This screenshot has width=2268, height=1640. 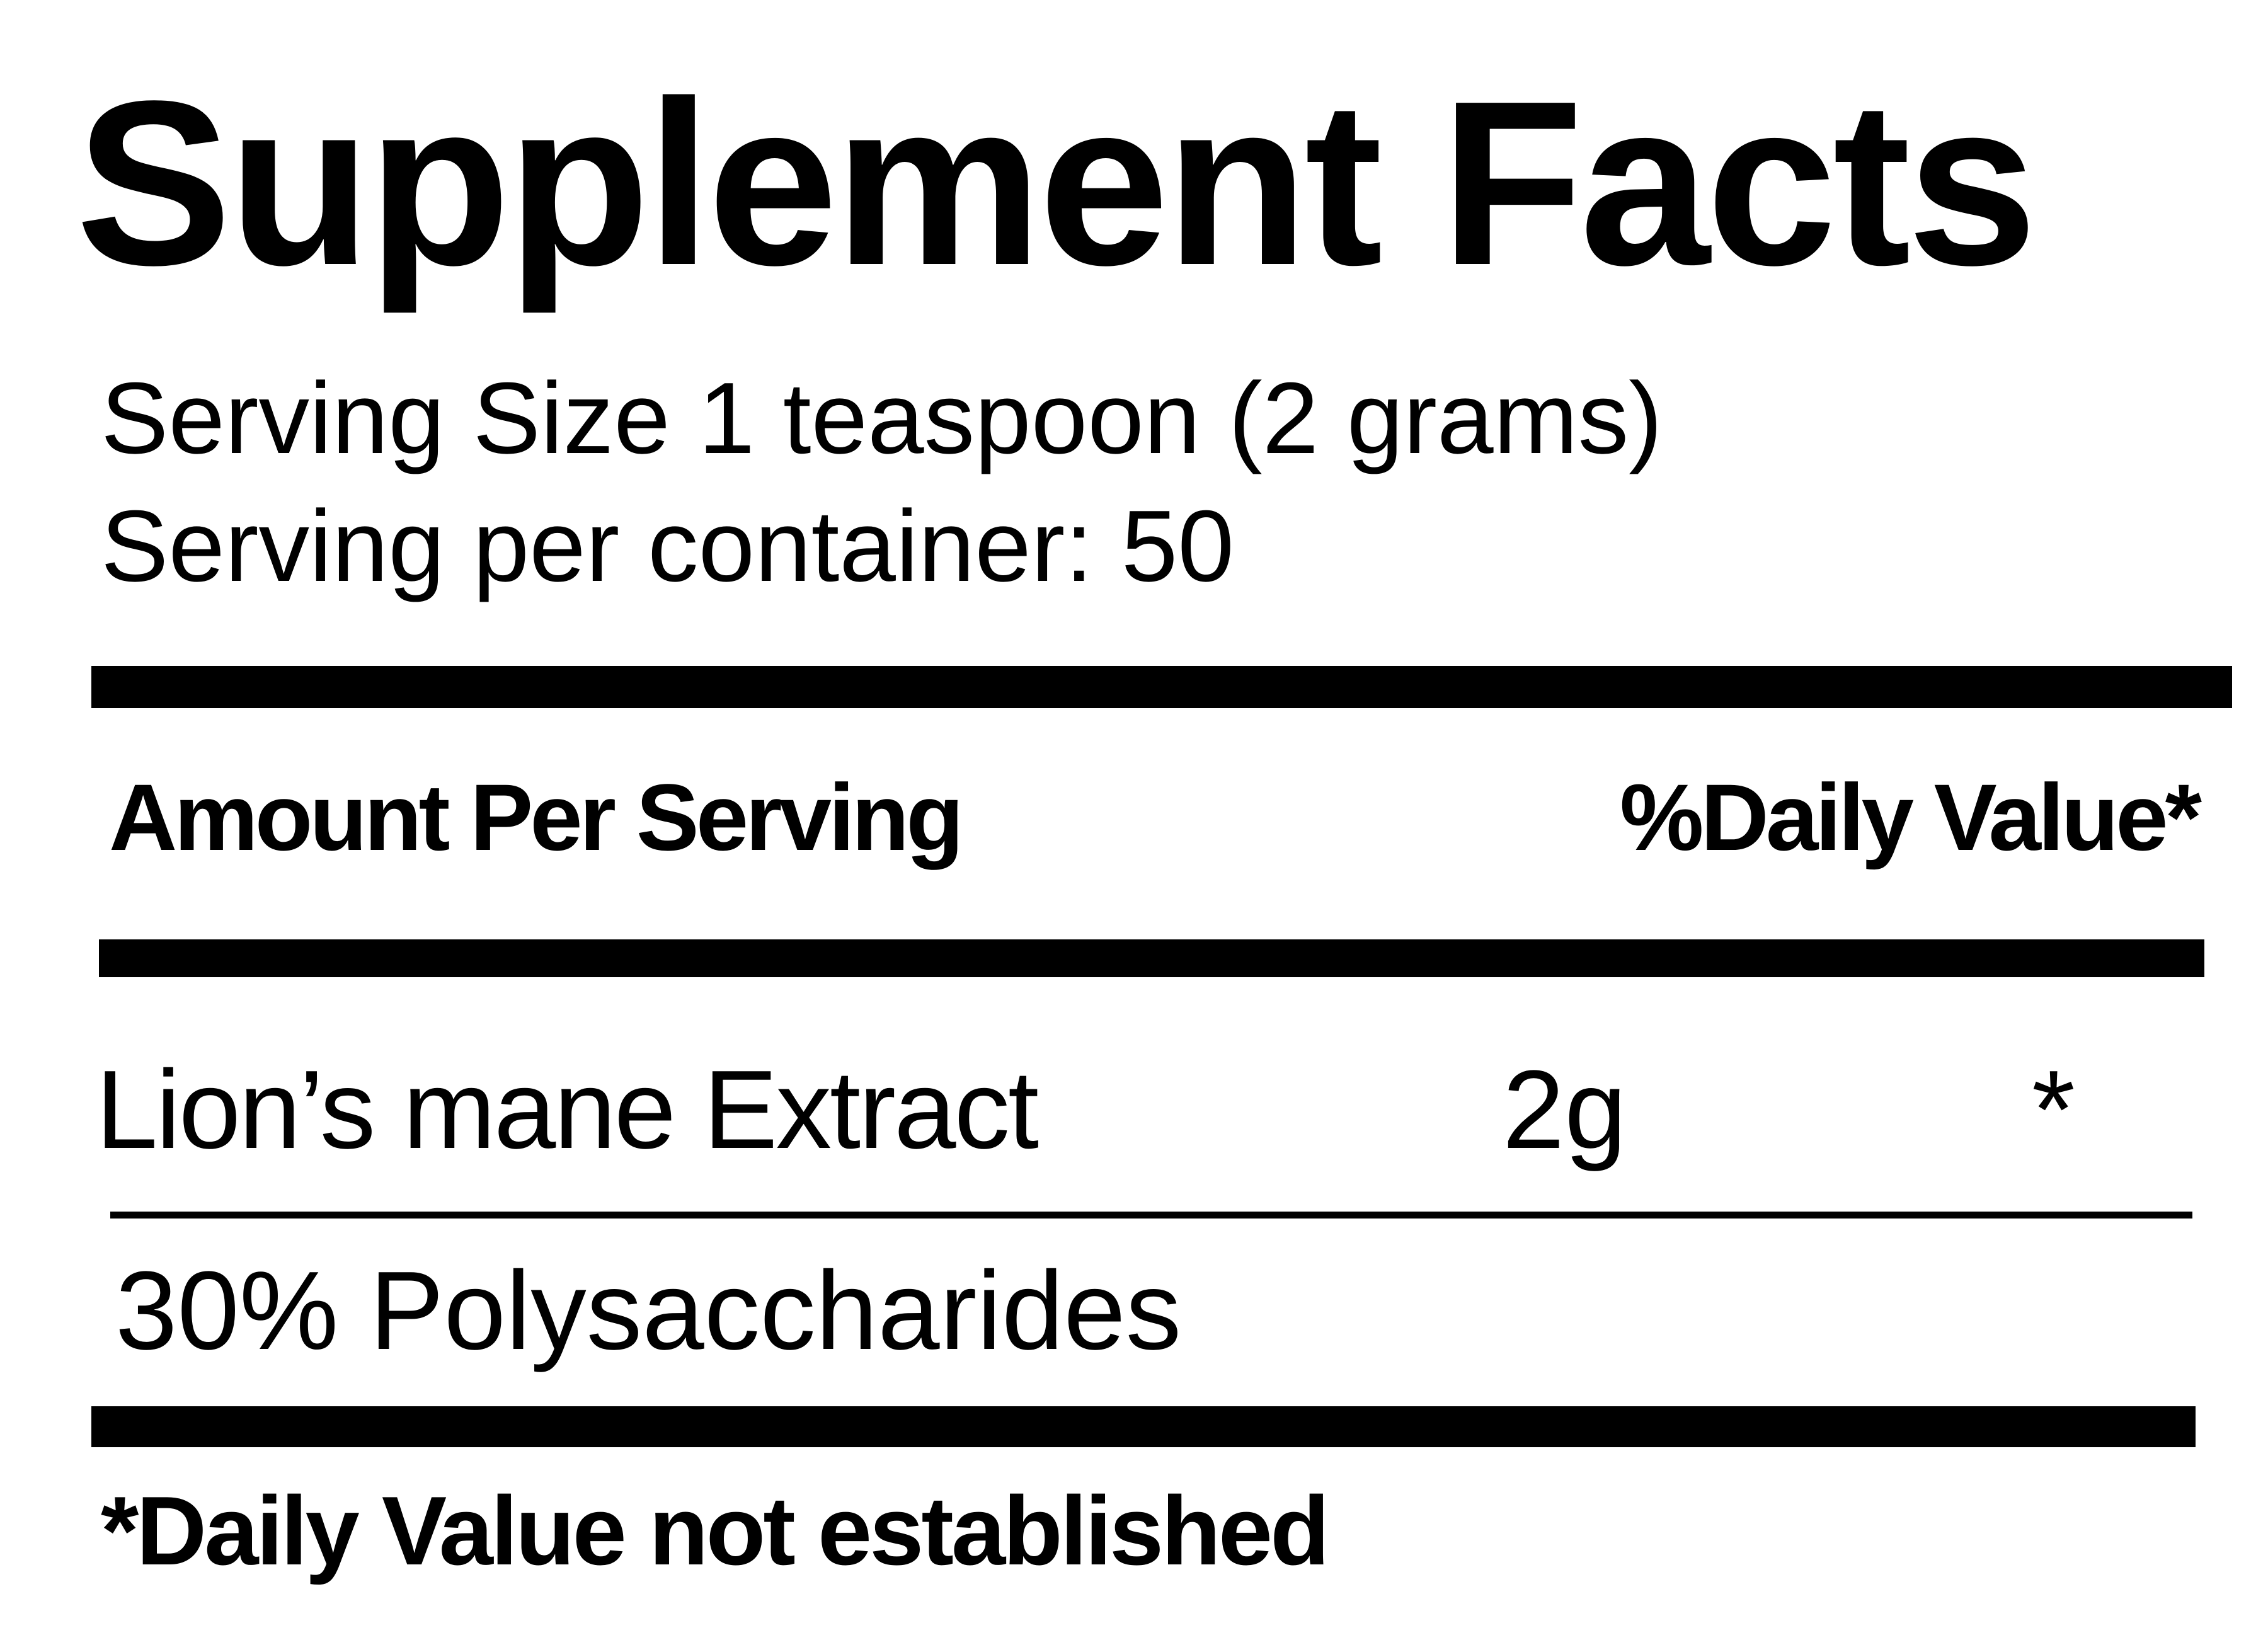 I want to click on amount-per-serving-header: Amount Per Serving, so click(x=536, y=817).